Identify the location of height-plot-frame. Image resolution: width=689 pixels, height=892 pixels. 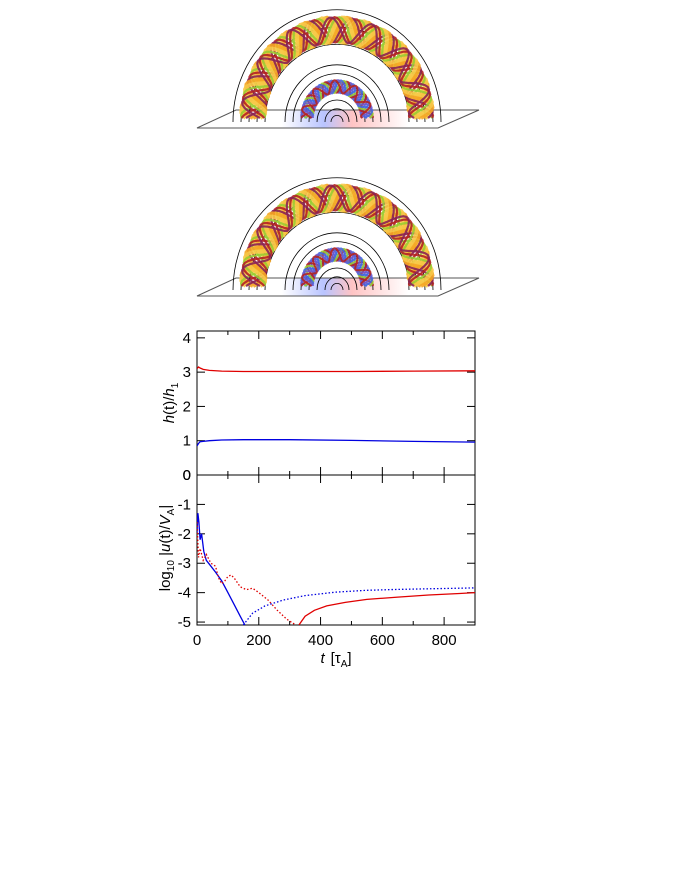
(336, 403).